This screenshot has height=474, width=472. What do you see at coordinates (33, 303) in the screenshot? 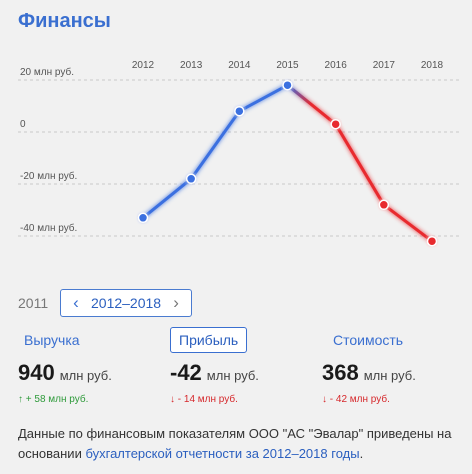
I see `previous-year-label: 2011` at bounding box center [33, 303].